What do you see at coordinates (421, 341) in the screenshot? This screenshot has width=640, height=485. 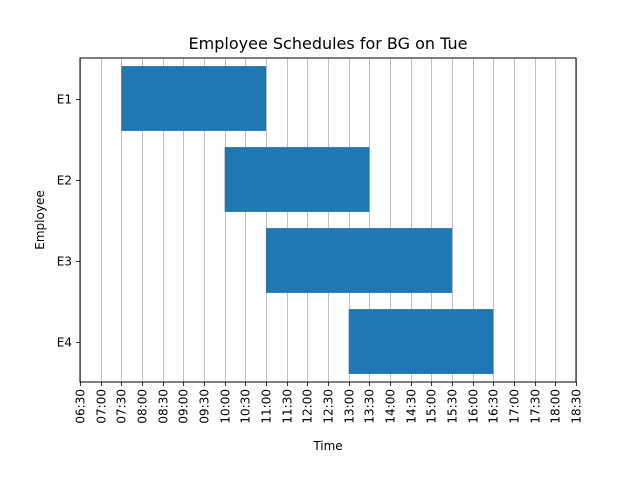 I see `shift-bar-e4` at bounding box center [421, 341].